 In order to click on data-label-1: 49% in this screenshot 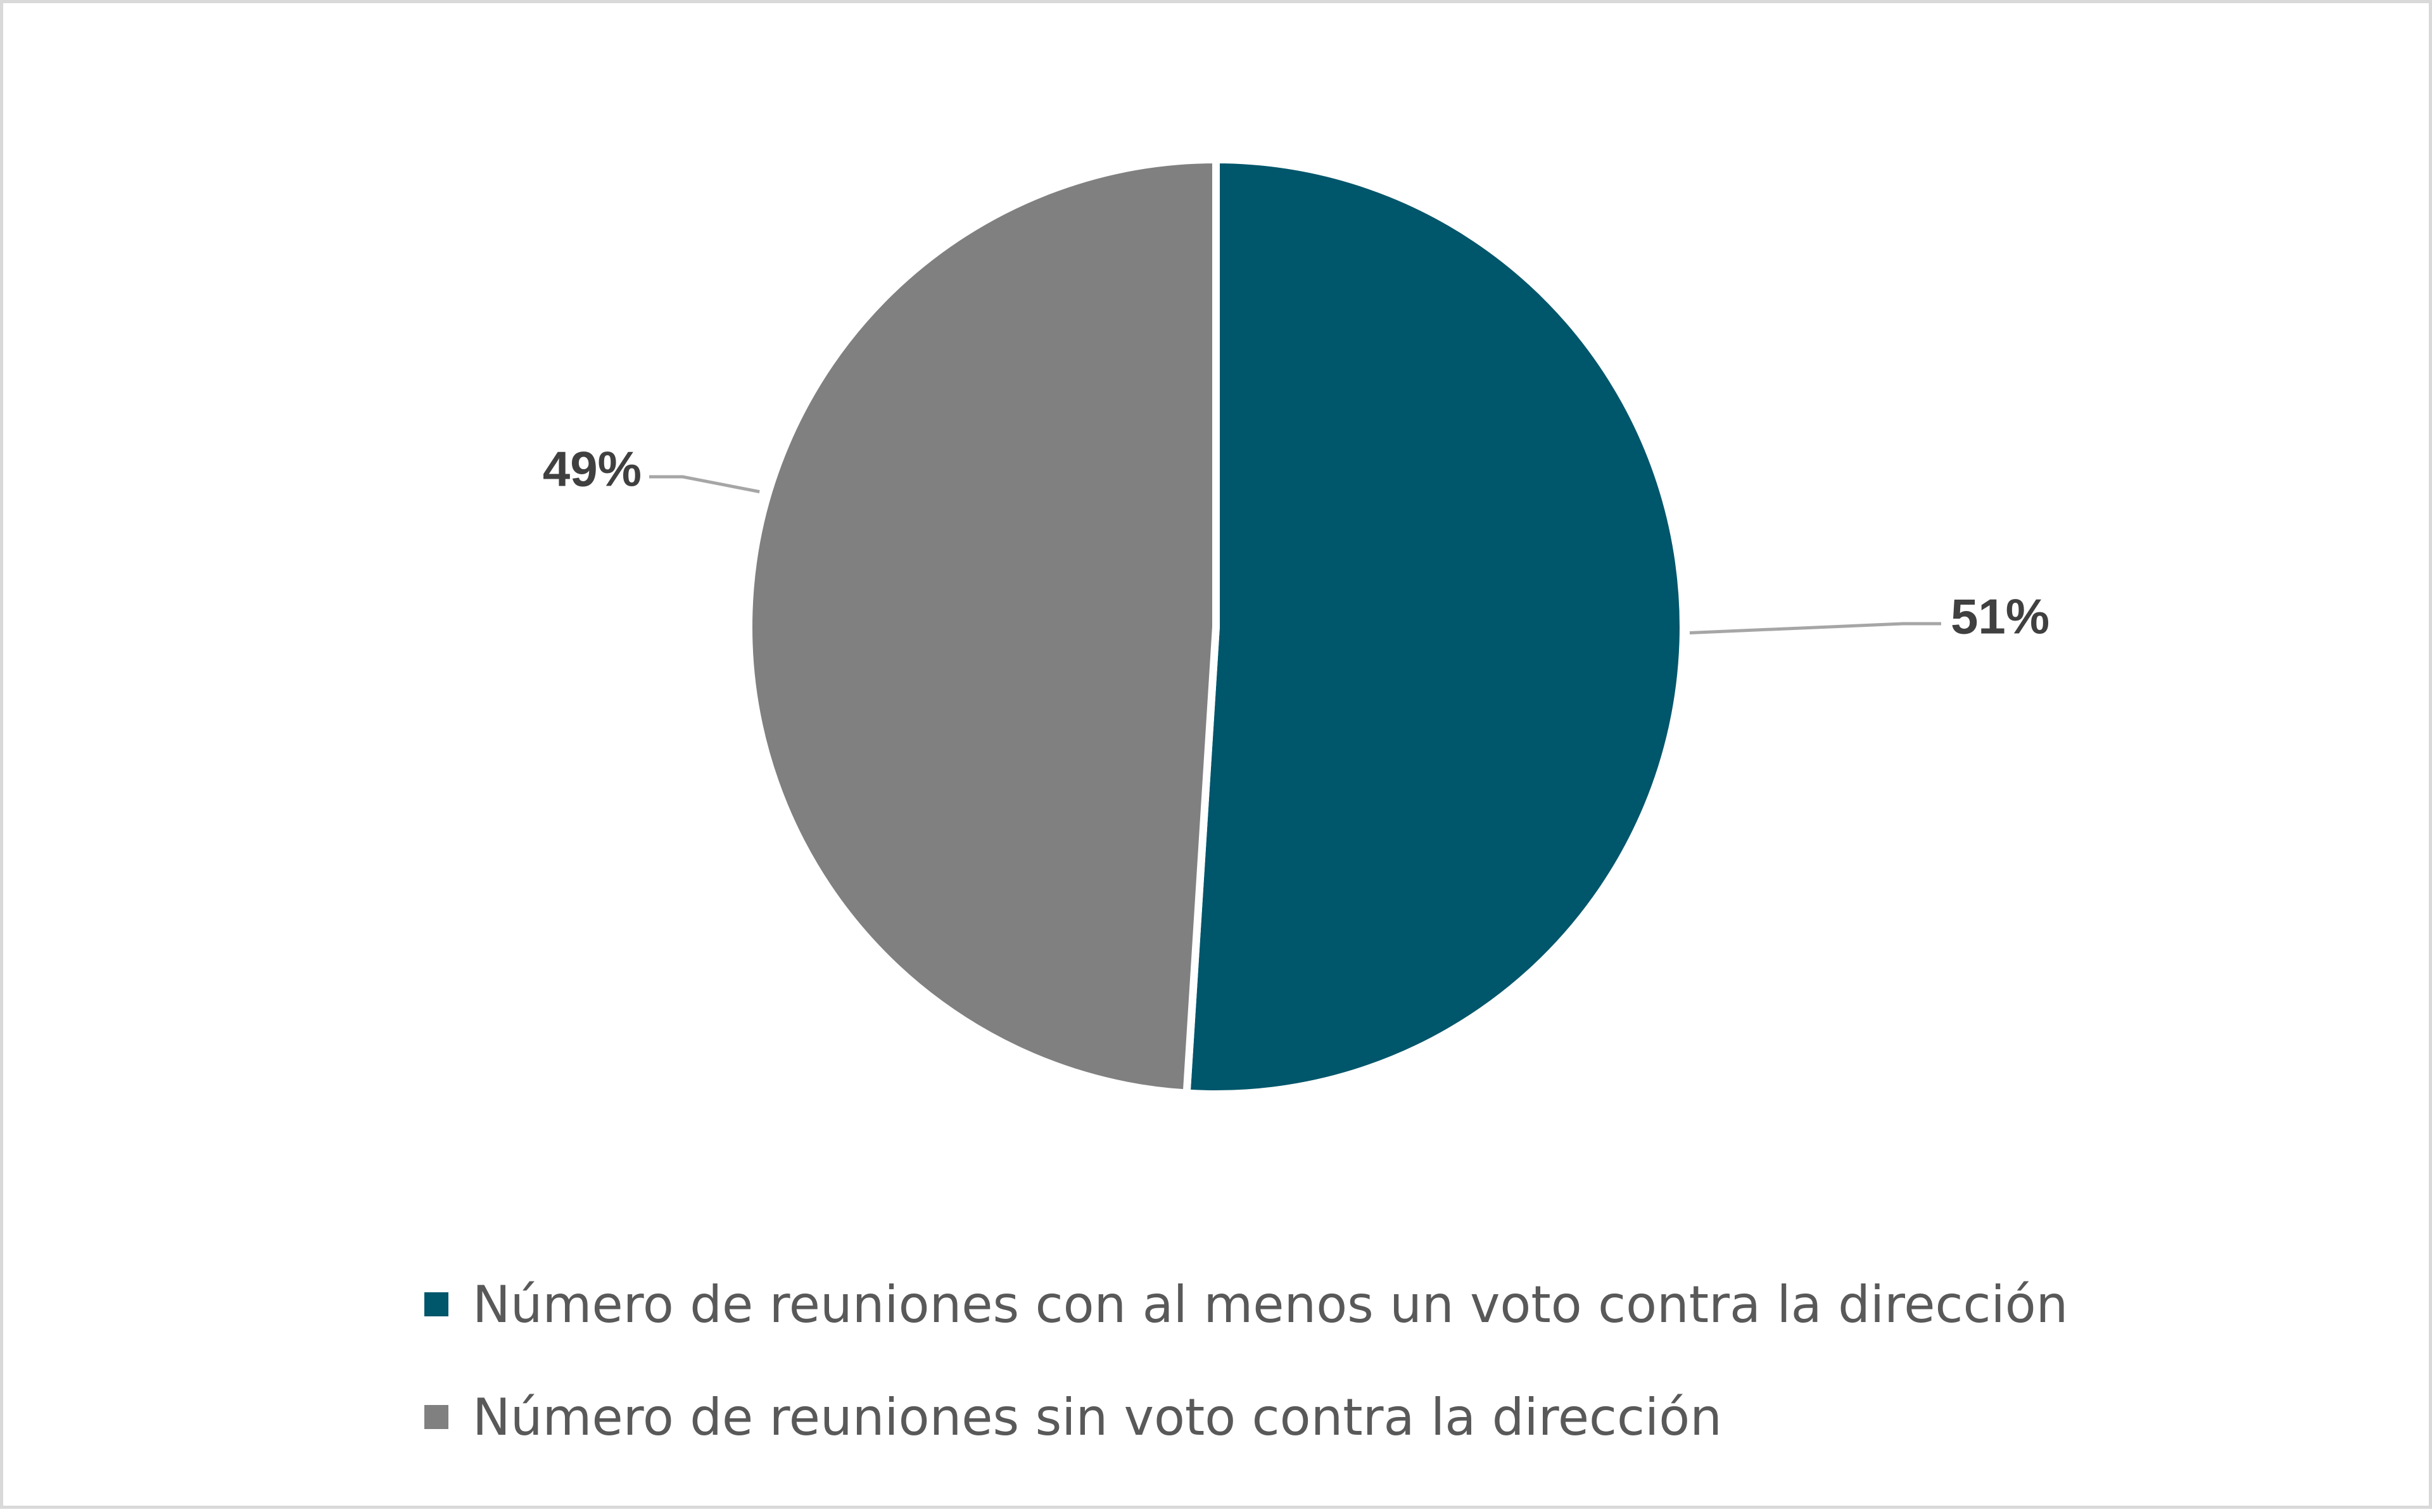, I will do `click(592, 469)`.